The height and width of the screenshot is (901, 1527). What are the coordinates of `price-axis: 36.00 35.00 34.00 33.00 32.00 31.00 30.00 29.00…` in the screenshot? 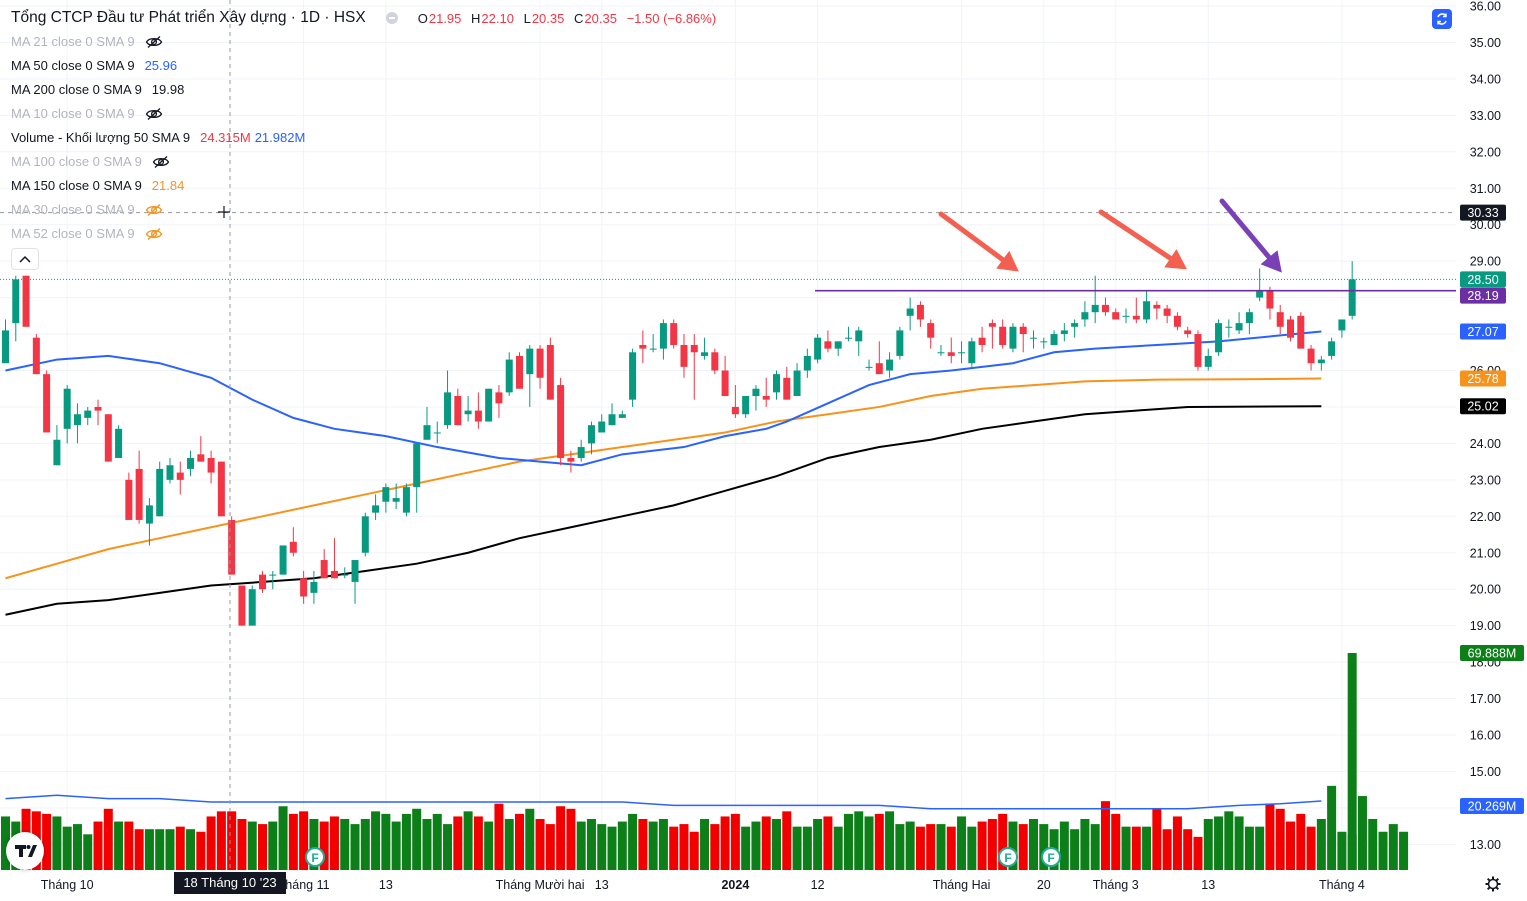 It's located at (1491, 450).